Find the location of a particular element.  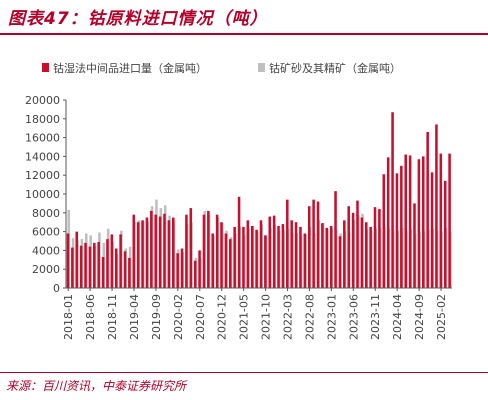

y-tick-label: 10000 is located at coordinates (42, 194).